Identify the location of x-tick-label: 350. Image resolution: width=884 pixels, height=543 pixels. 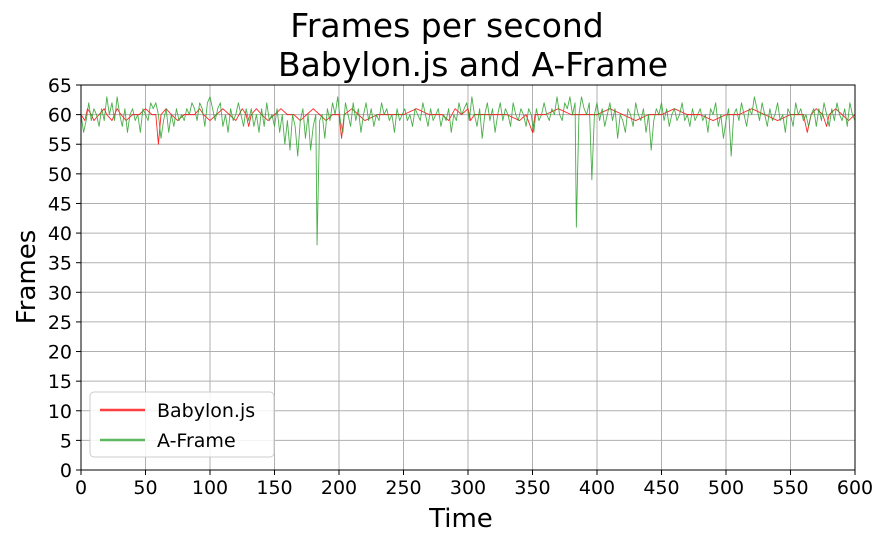
(532, 488).